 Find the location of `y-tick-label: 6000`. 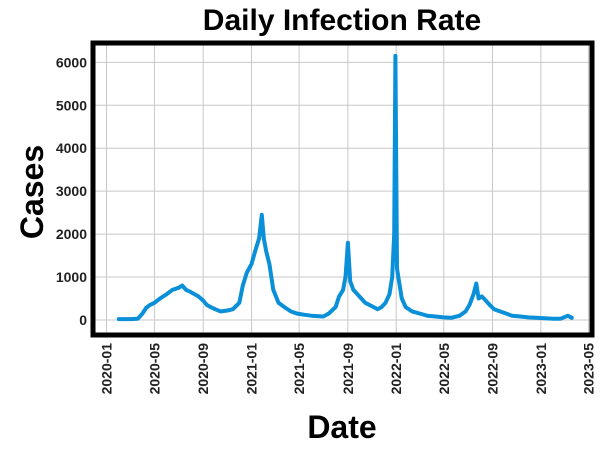

y-tick-label: 6000 is located at coordinates (71, 62).